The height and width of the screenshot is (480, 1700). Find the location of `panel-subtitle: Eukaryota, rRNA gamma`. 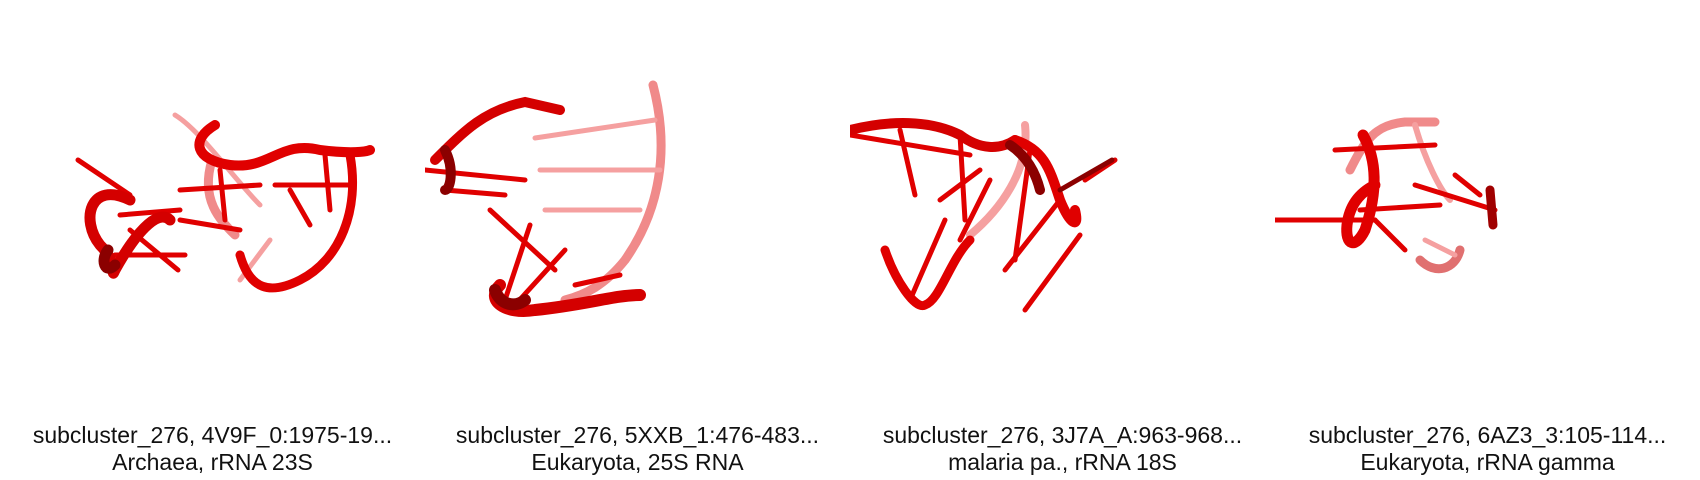

panel-subtitle: Eukaryota, rRNA gamma is located at coordinates (1487, 462).